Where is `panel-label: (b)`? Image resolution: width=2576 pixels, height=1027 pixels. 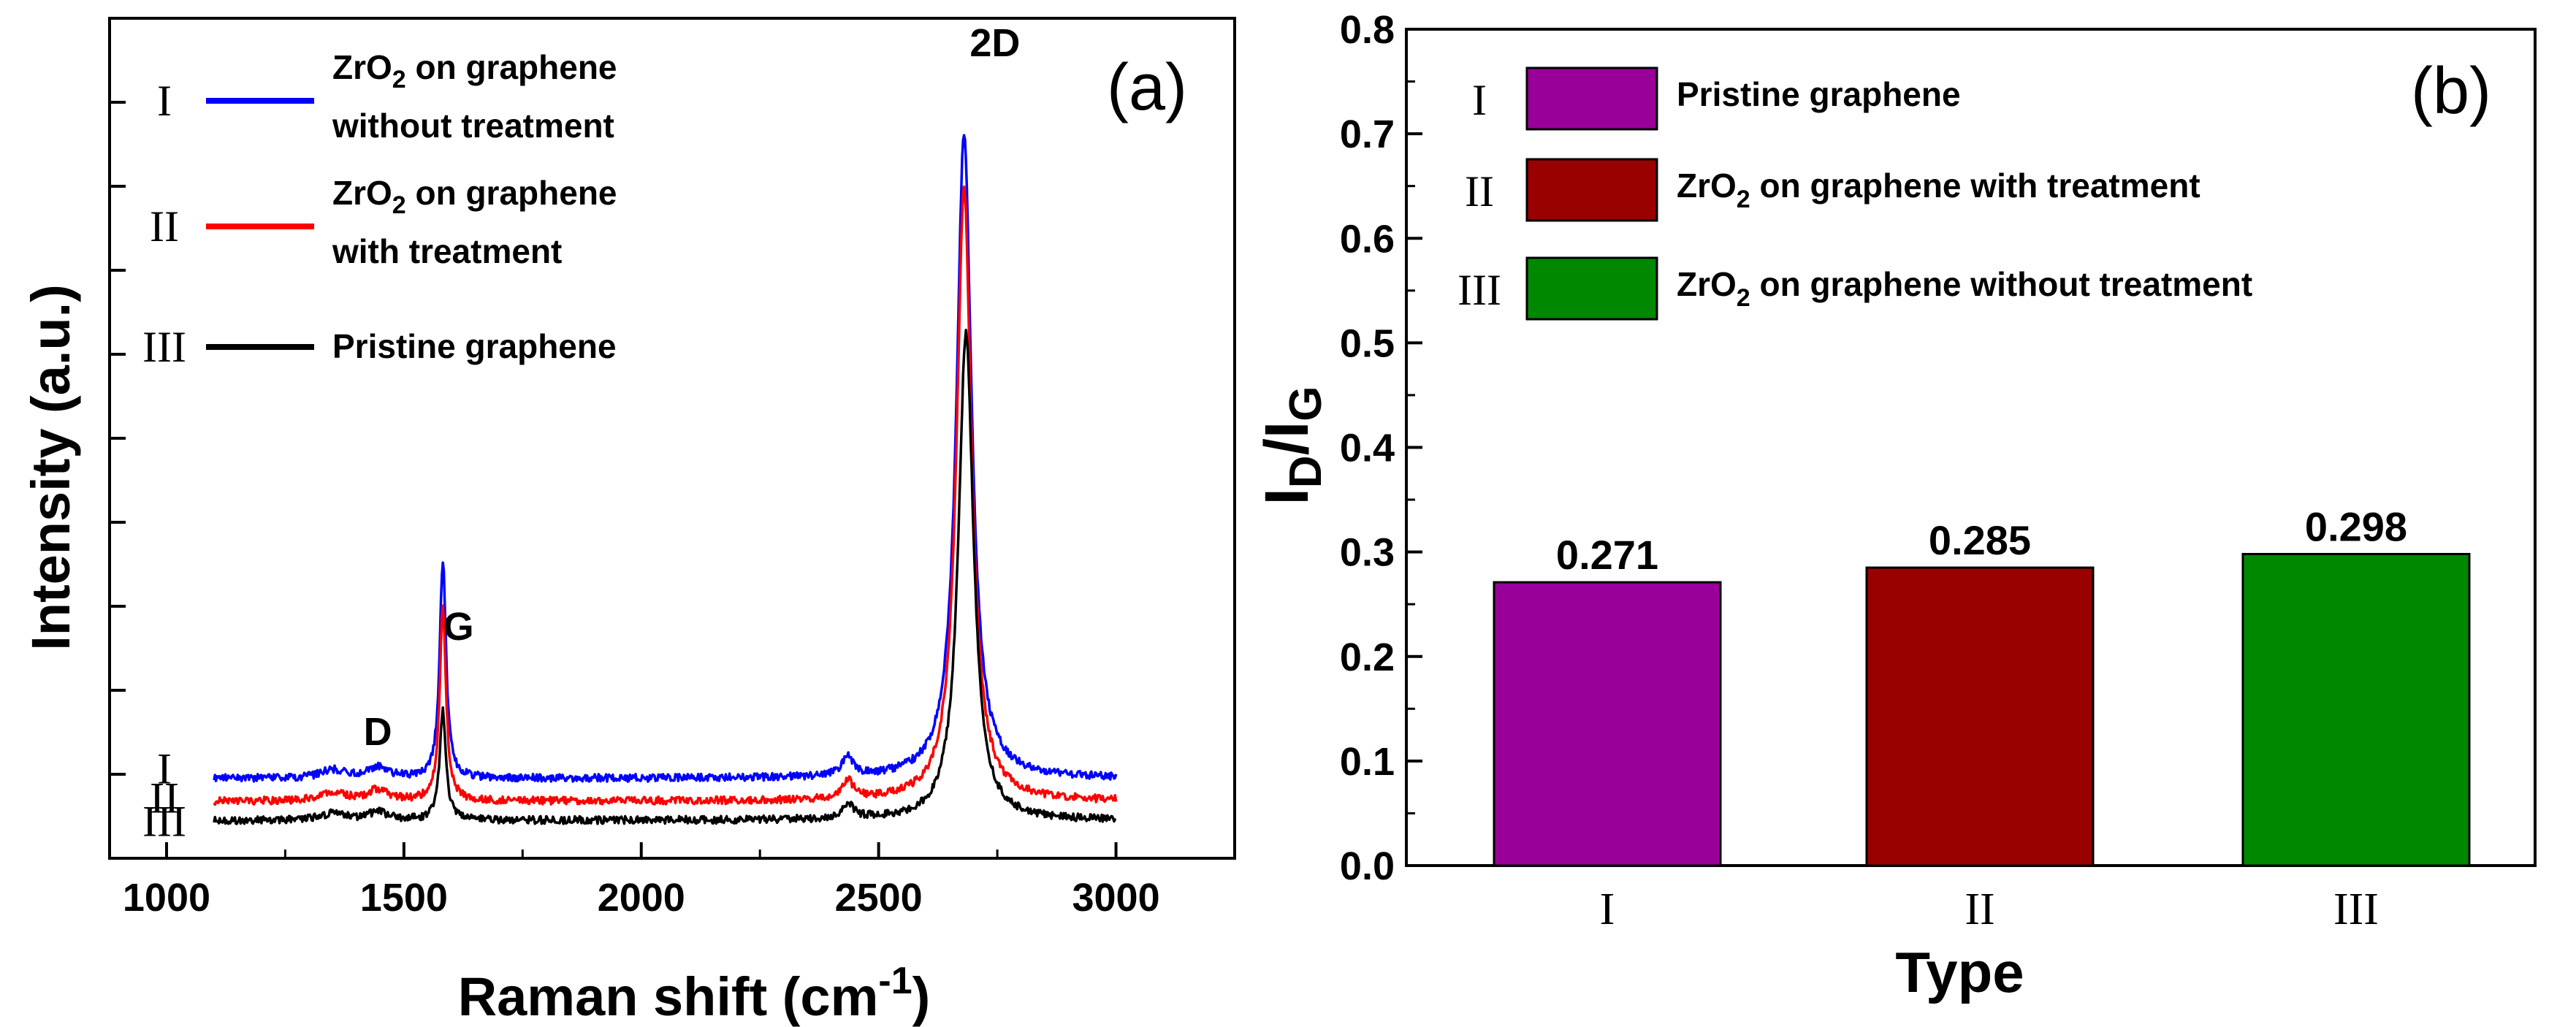 panel-label: (b) is located at coordinates (2451, 91).